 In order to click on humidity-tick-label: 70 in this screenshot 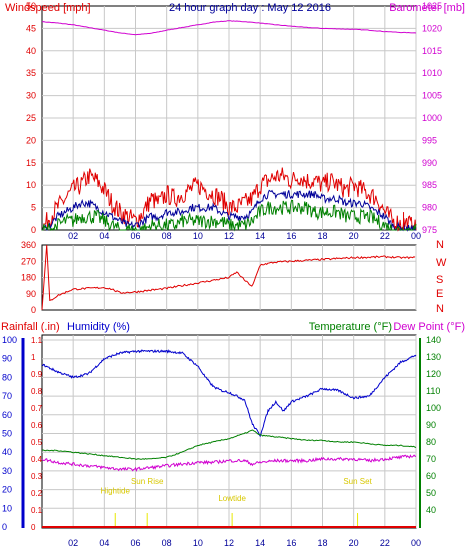, I will do `click(7, 396)`.